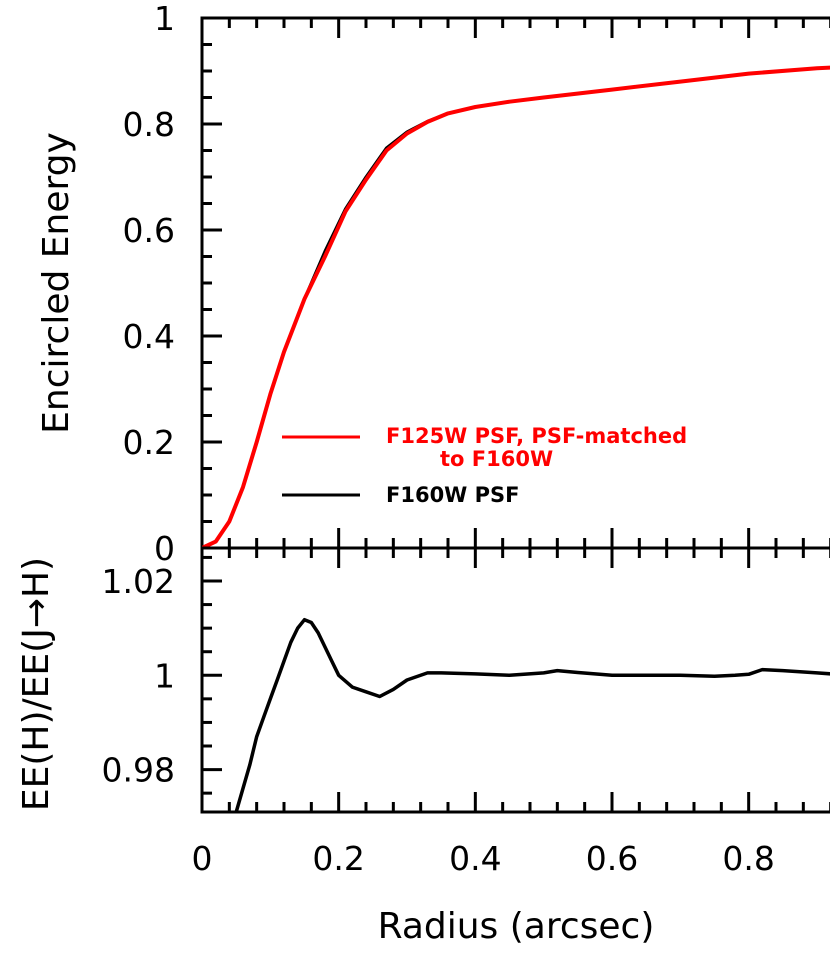 Image resolution: width=830 pixels, height=973 pixels. Describe the element at coordinates (748, 858) in the screenshot. I see `x-tick-label: 0.8` at that location.